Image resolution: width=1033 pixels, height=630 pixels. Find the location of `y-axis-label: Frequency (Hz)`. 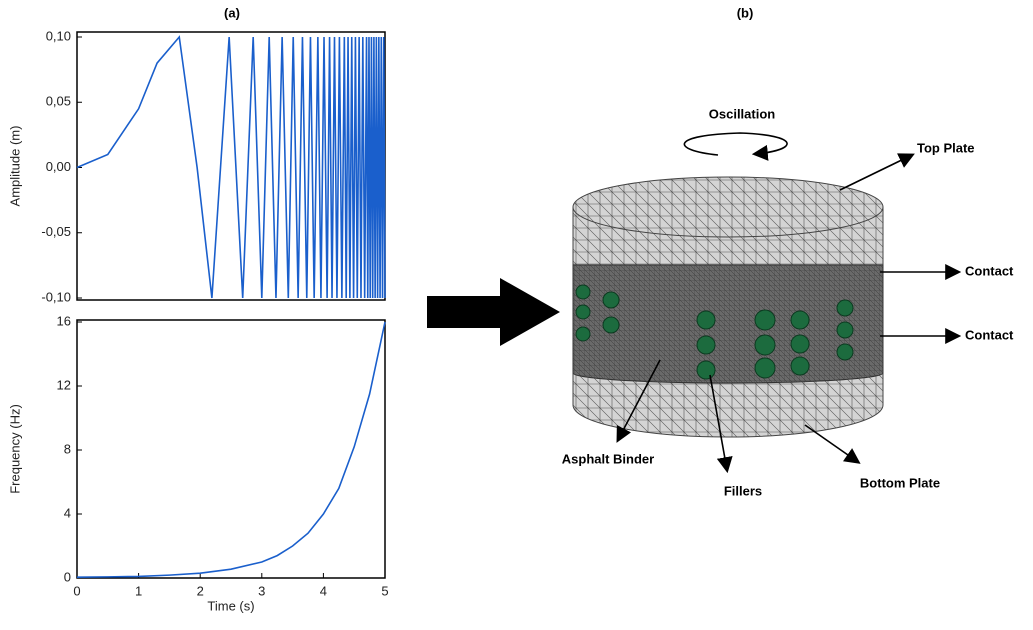

y-axis-label: Frequency (Hz) is located at coordinates (14, 449).